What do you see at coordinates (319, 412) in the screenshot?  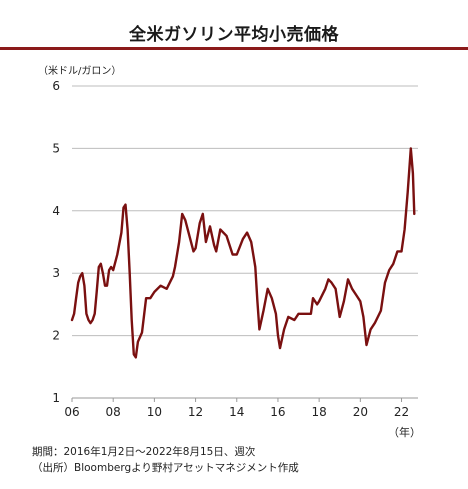 I see `x-tick-label: 18` at bounding box center [319, 412].